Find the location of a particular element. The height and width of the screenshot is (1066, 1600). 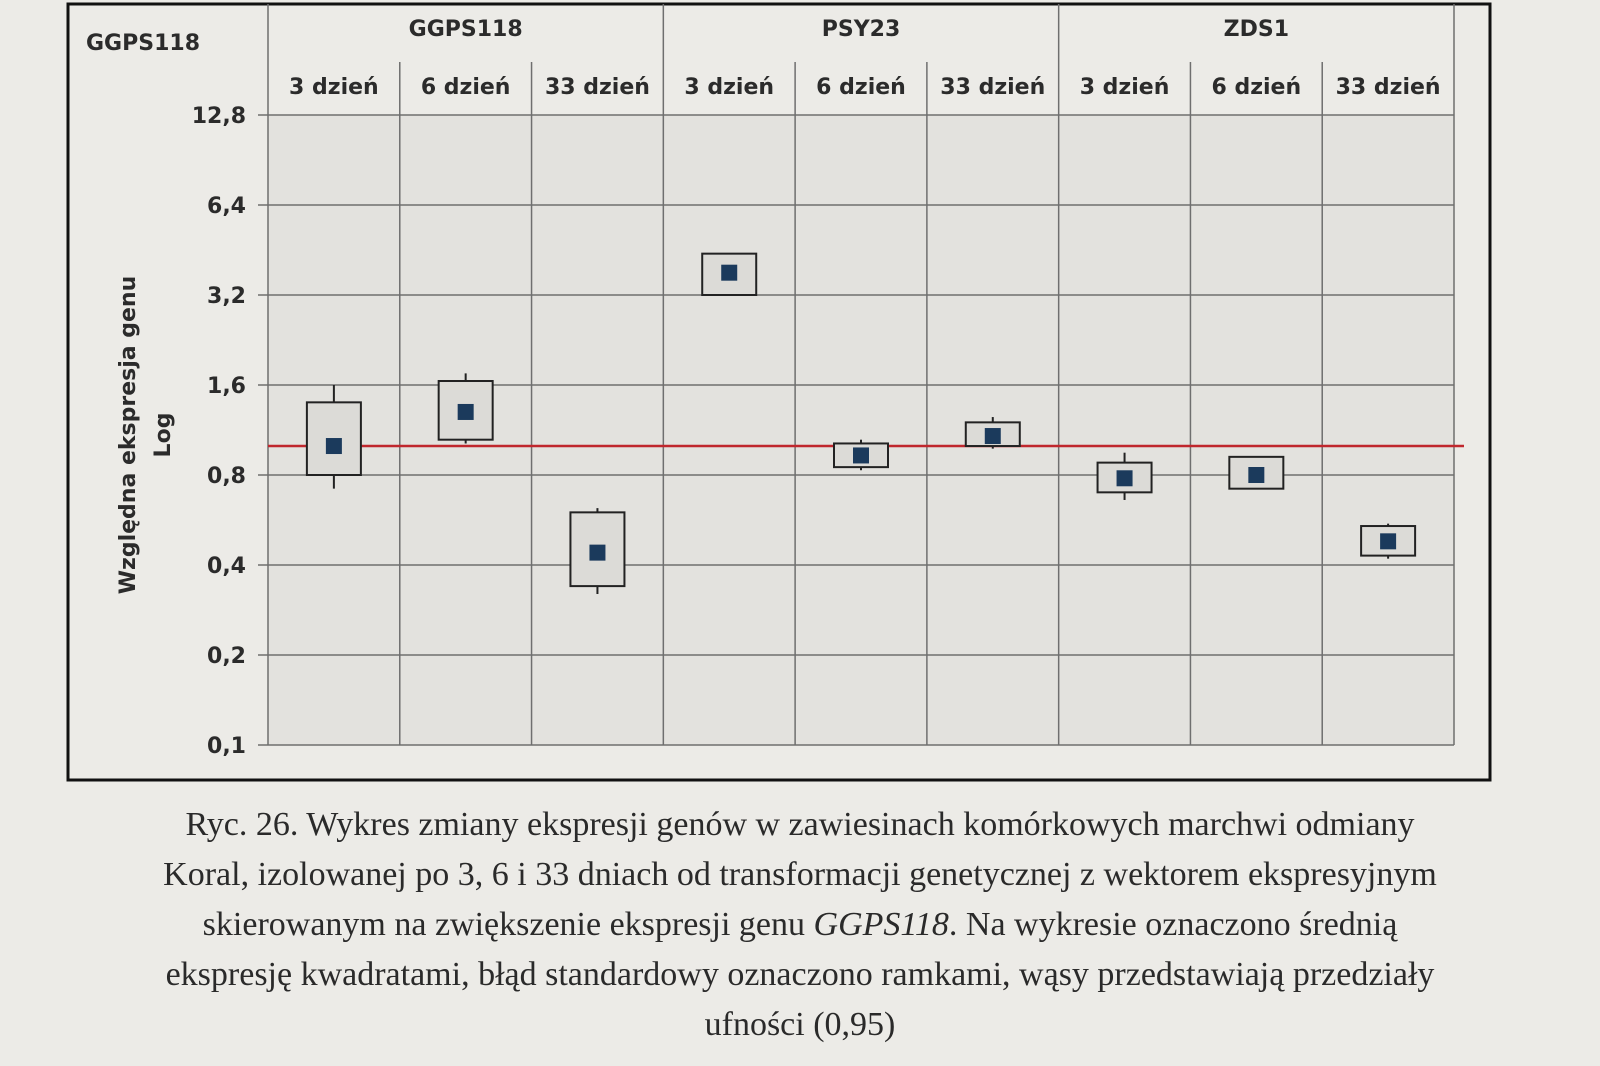

group-header: GGPS118 is located at coordinates (466, 29).